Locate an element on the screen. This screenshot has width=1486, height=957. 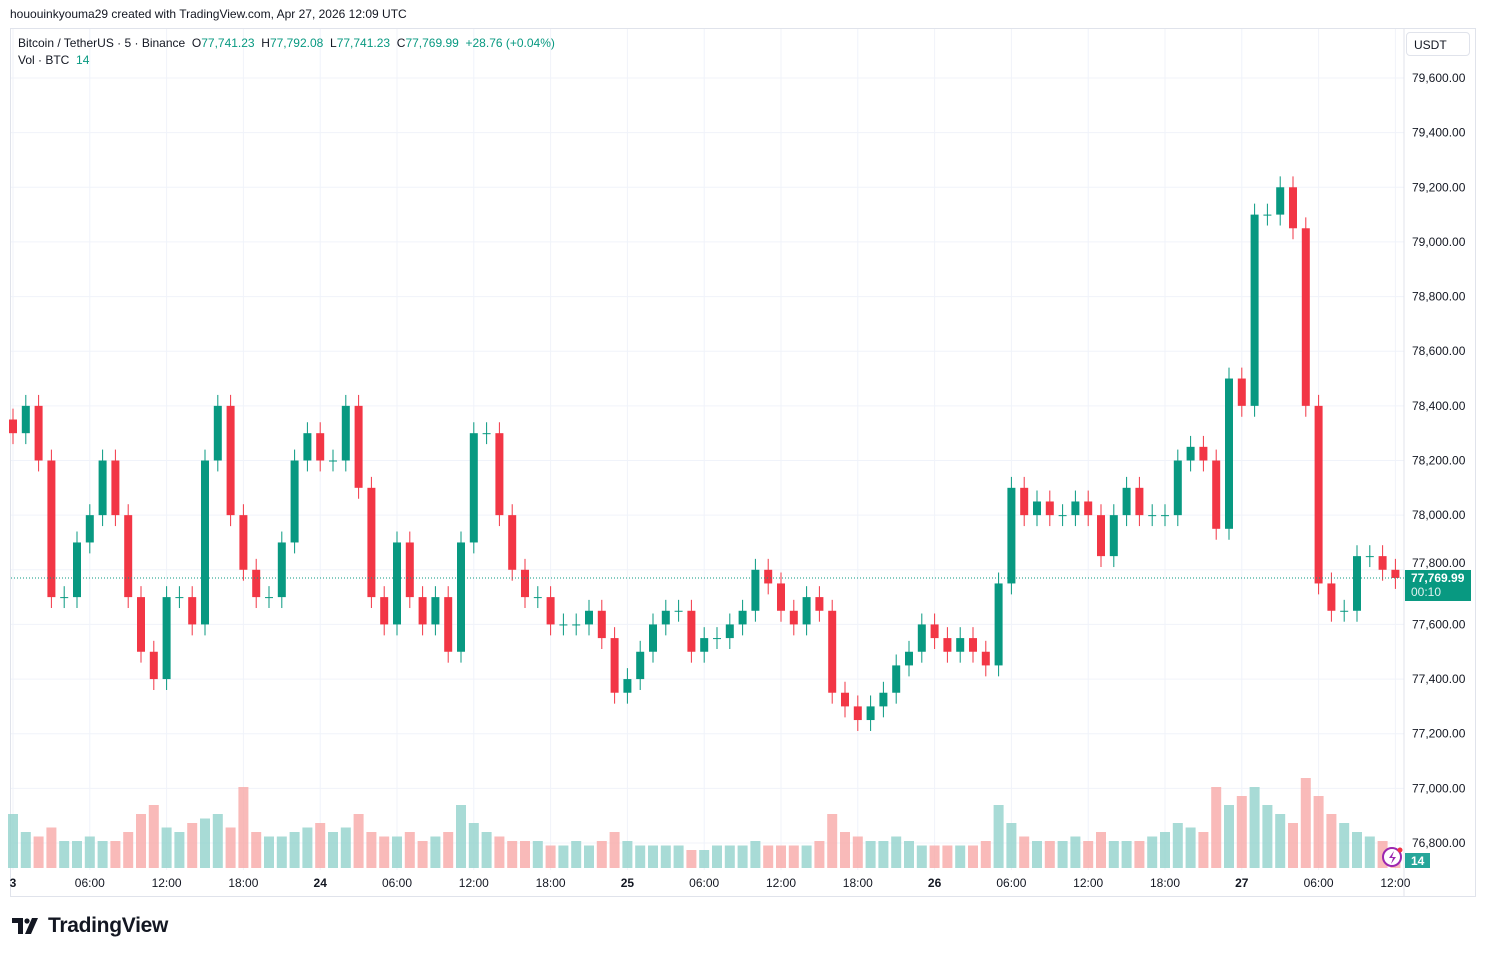
symbol-title: Bitcoin / TetherUS · 5 · Binance is located at coordinates (102, 43).